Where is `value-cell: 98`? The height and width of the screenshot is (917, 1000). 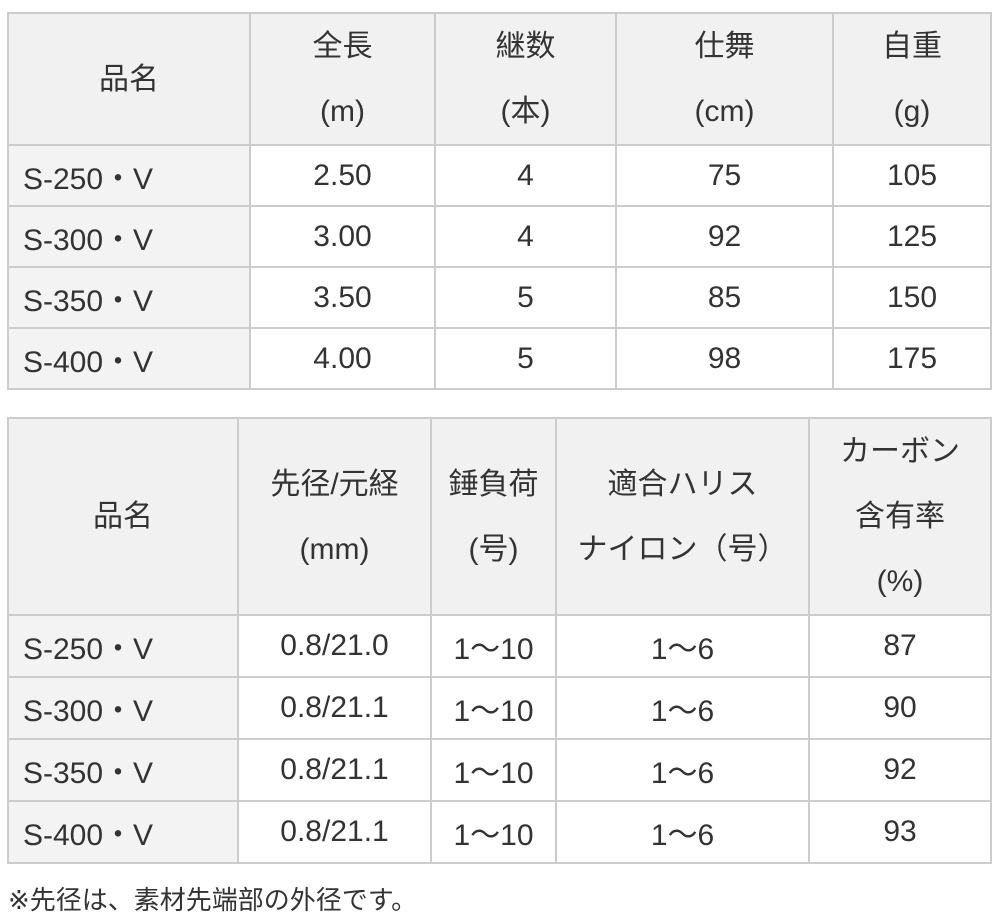
value-cell: 98 is located at coordinates (724, 358).